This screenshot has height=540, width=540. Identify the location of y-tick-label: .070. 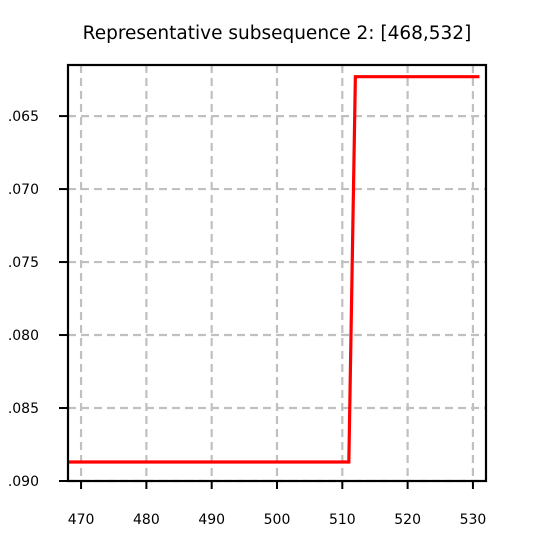
(23, 190).